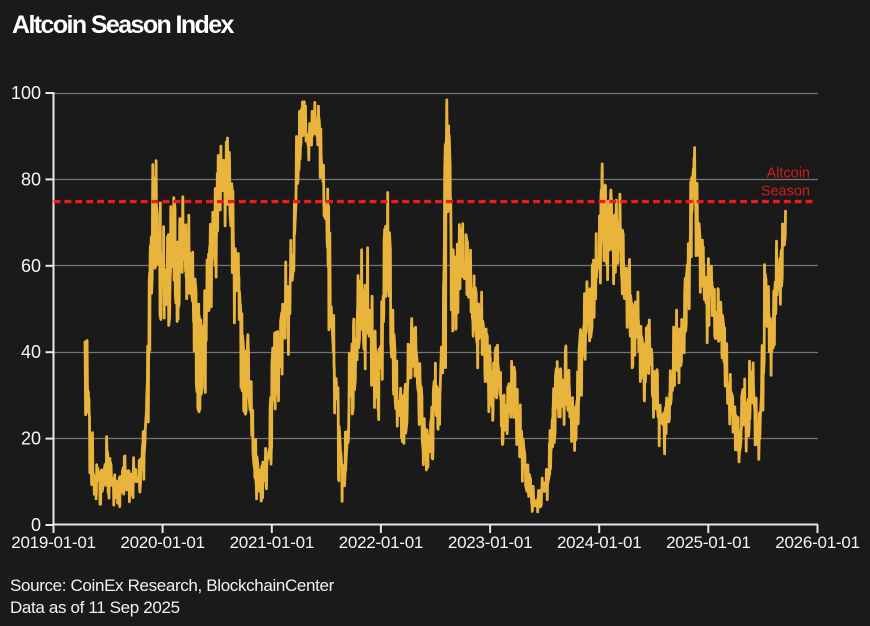  Describe the element at coordinates (788, 174) in the screenshot. I see `svg-text: Altcoin` at that location.